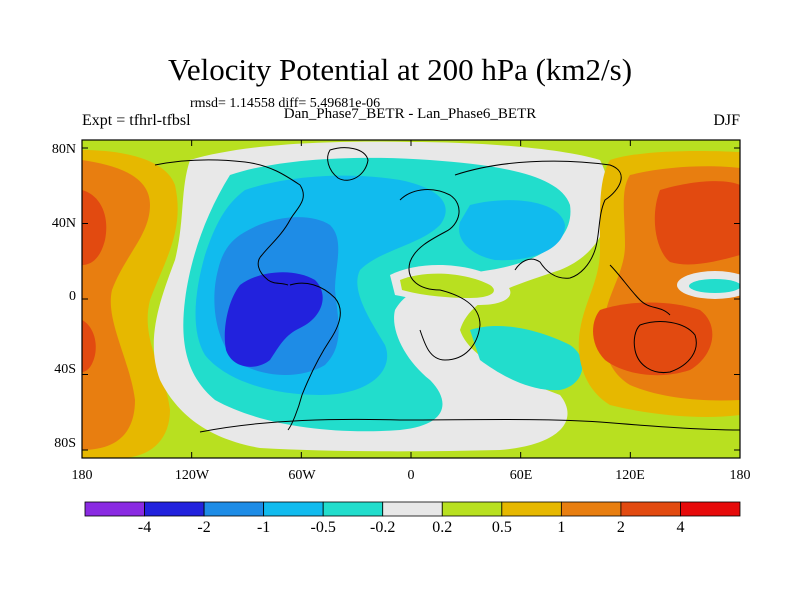 The image size is (800, 600). I want to click on pos-region-west-core2, so click(89, 346).